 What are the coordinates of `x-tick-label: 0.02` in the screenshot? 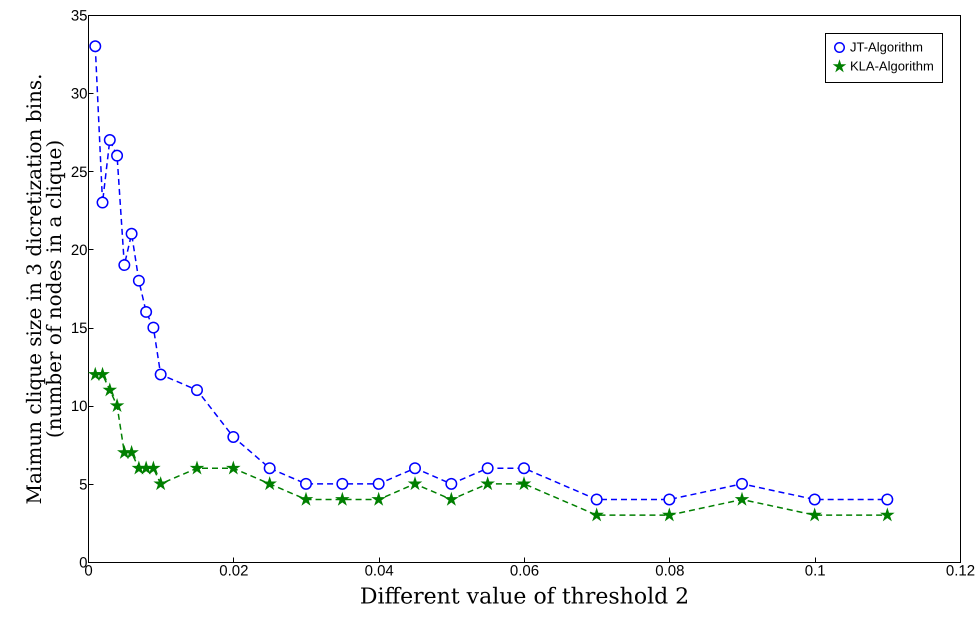 It's located at (233, 571).